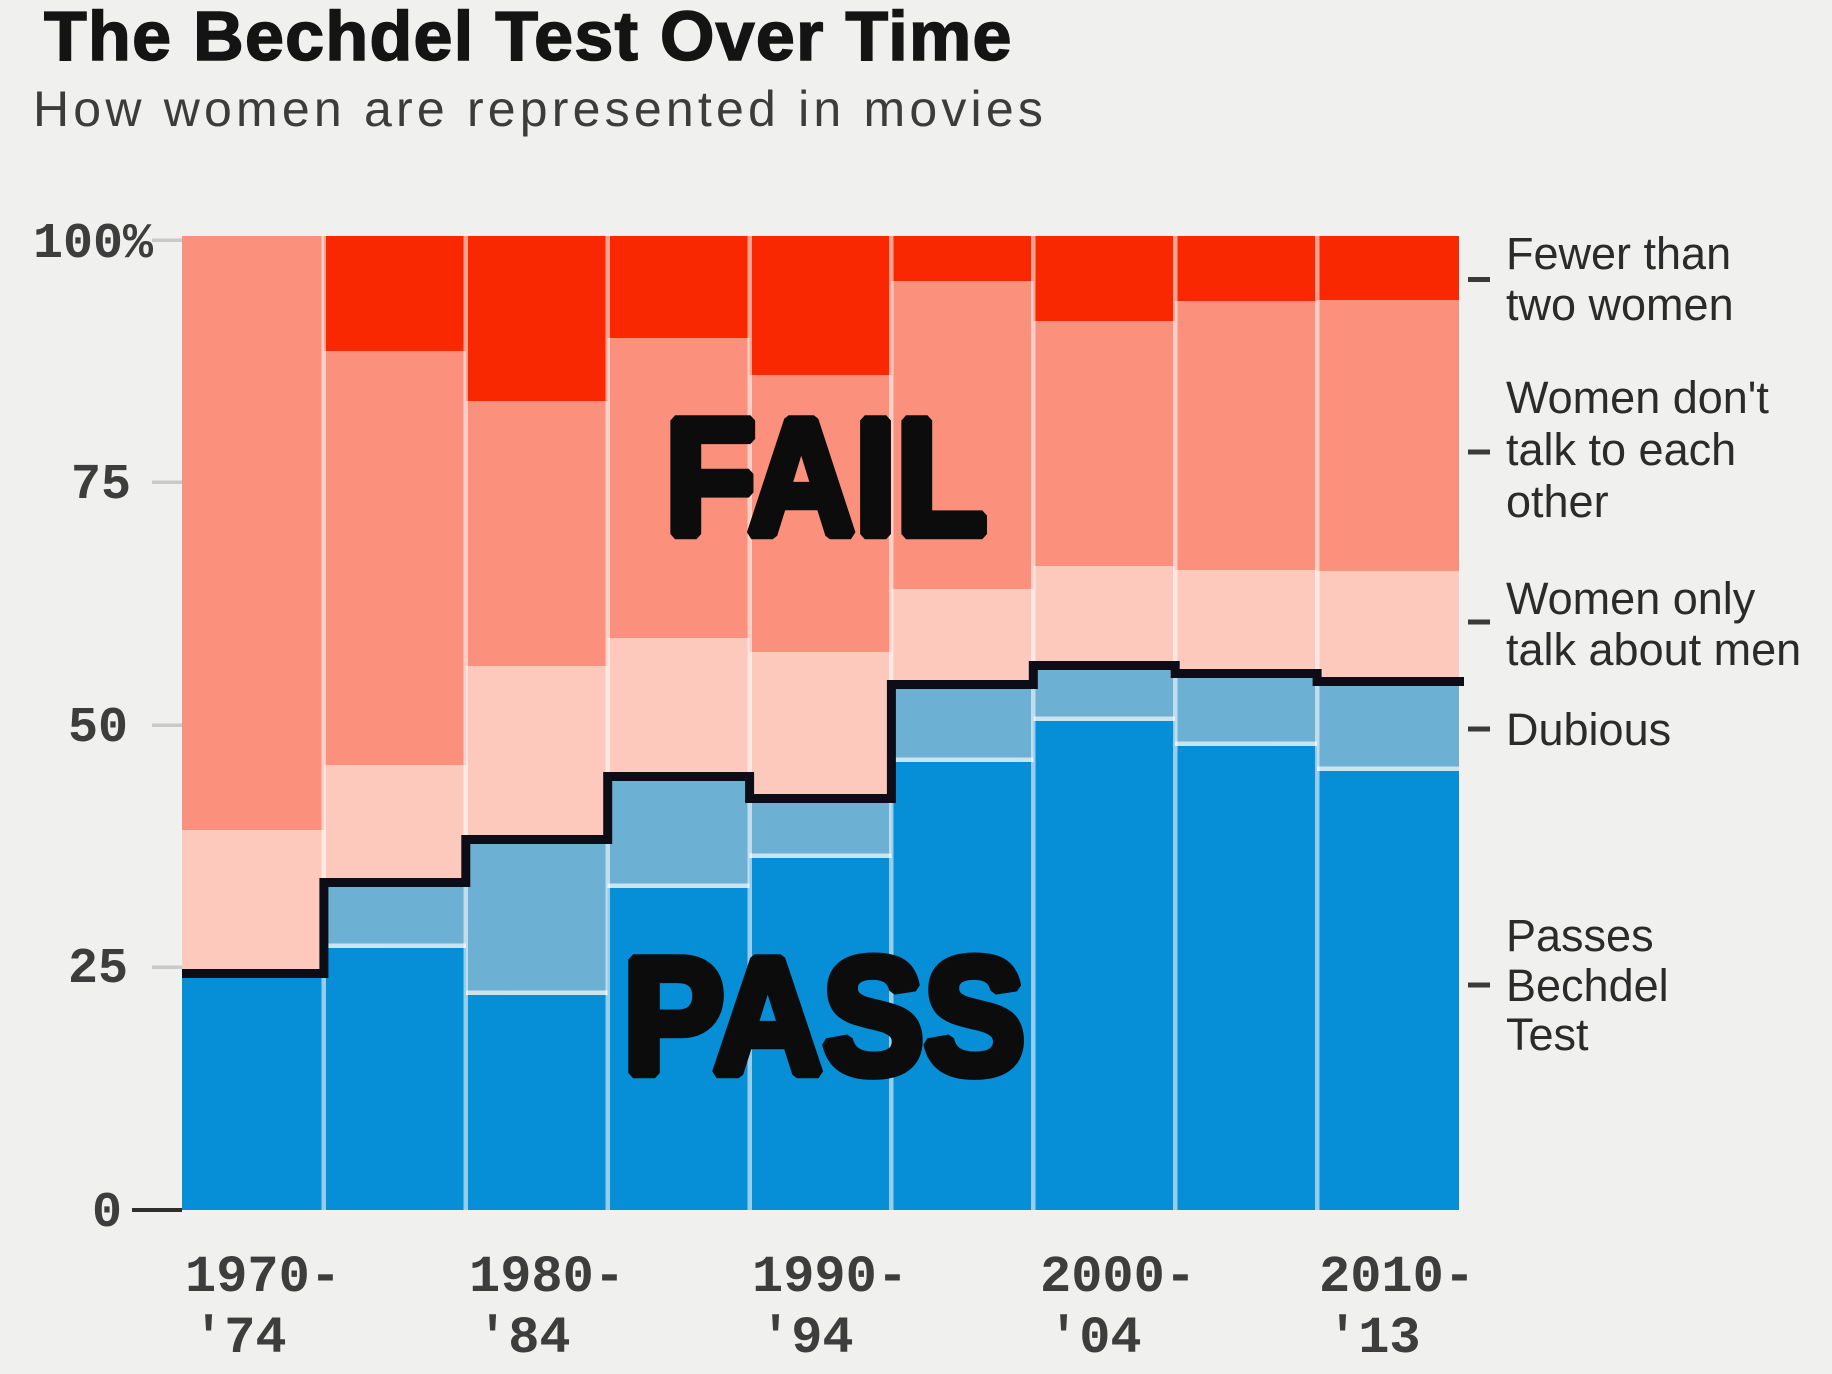 Image resolution: width=1832 pixels, height=1374 pixels. Describe the element at coordinates (807, 1338) in the screenshot. I see `svg-text: '94` at that location.